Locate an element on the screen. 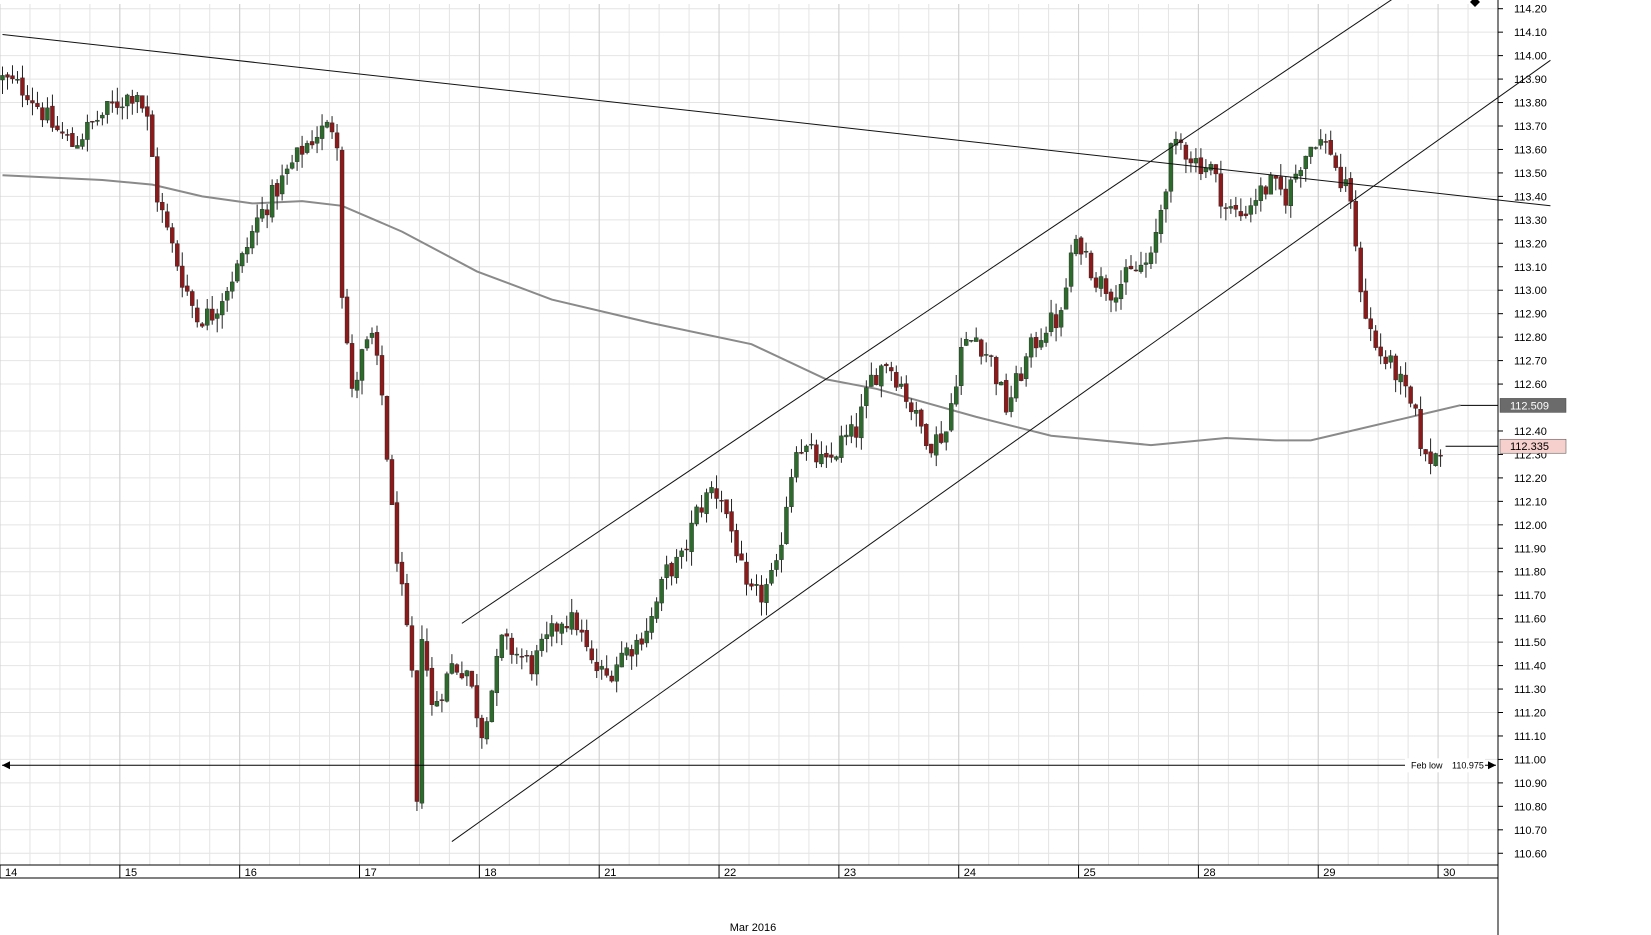 The width and height of the screenshot is (1651, 935). y-tick-label: 113.50 is located at coordinates (1530, 174).